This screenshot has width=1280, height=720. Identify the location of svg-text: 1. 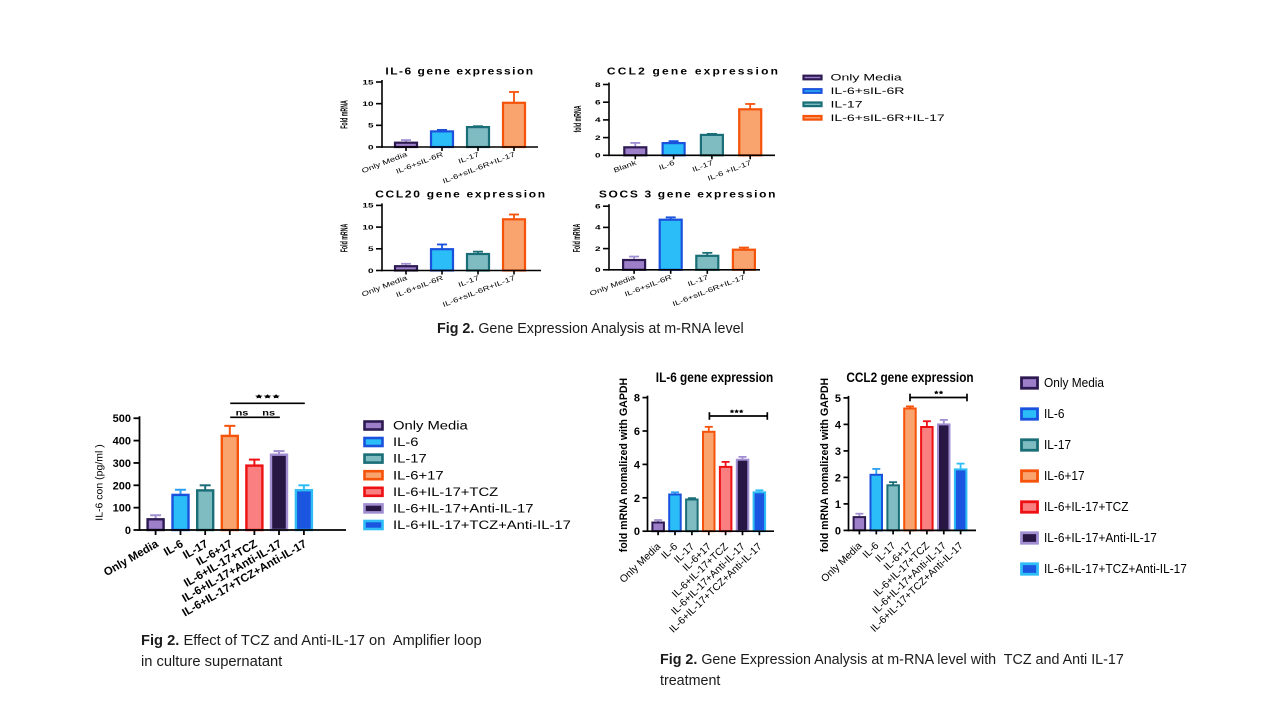
(838, 505).